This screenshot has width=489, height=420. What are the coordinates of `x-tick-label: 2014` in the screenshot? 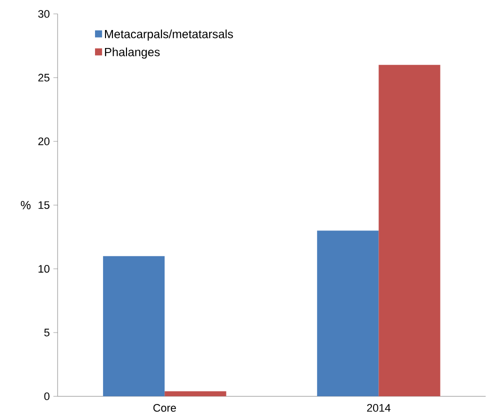 It's located at (378, 408).